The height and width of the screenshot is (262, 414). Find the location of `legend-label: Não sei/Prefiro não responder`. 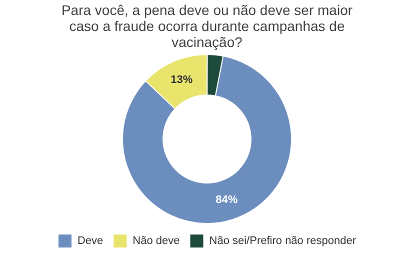

legend-label: Não sei/Prefiro não responder is located at coordinates (282, 241).